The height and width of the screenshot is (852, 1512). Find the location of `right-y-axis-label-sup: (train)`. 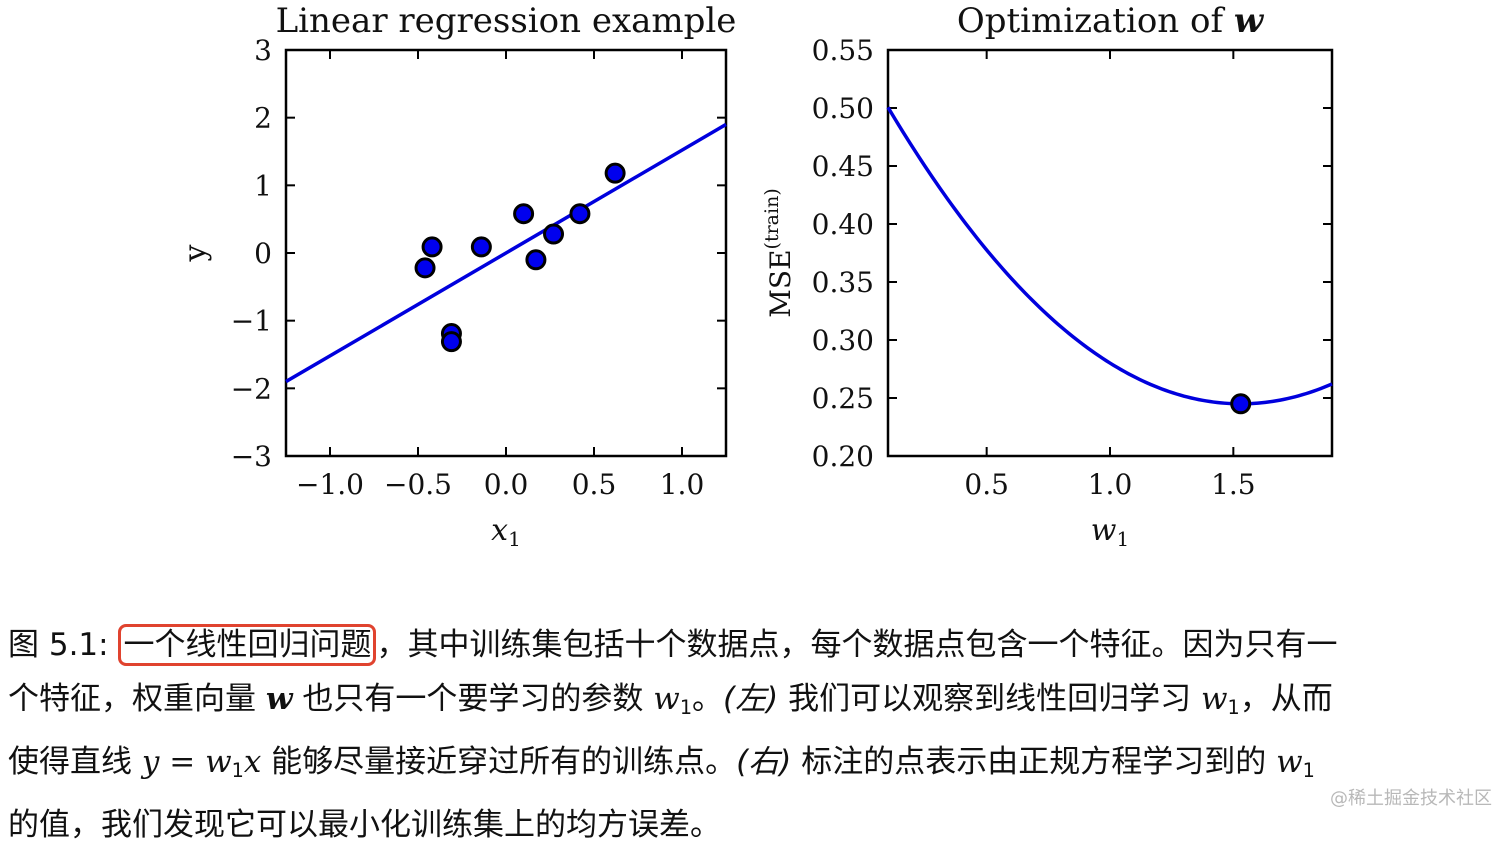

right-y-axis-label-sup: (train) is located at coordinates (772, 218).